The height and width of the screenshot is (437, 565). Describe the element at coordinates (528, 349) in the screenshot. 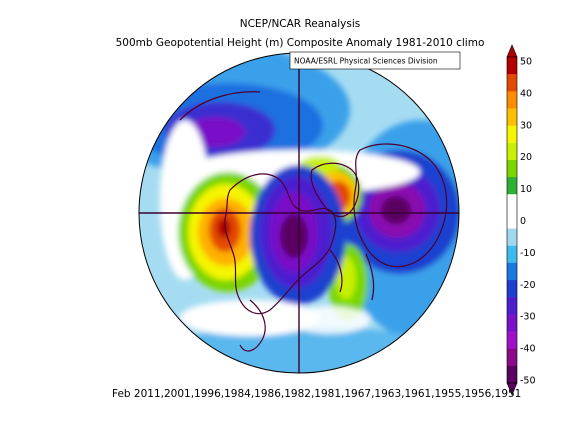

I see `colorbar-tick-label: -40` at that location.